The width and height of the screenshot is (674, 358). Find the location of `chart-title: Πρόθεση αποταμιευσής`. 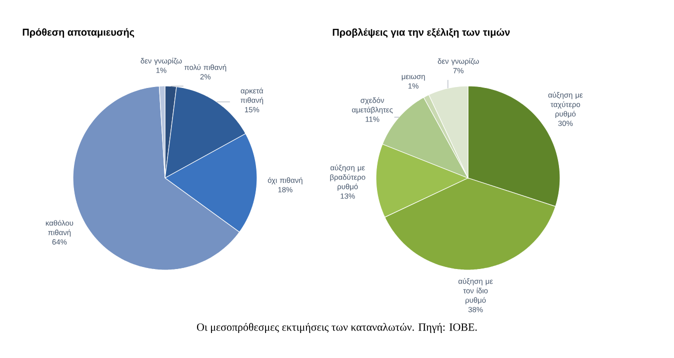

chart-title: Πρόθεση αποταμιευσής is located at coordinates (78, 33).